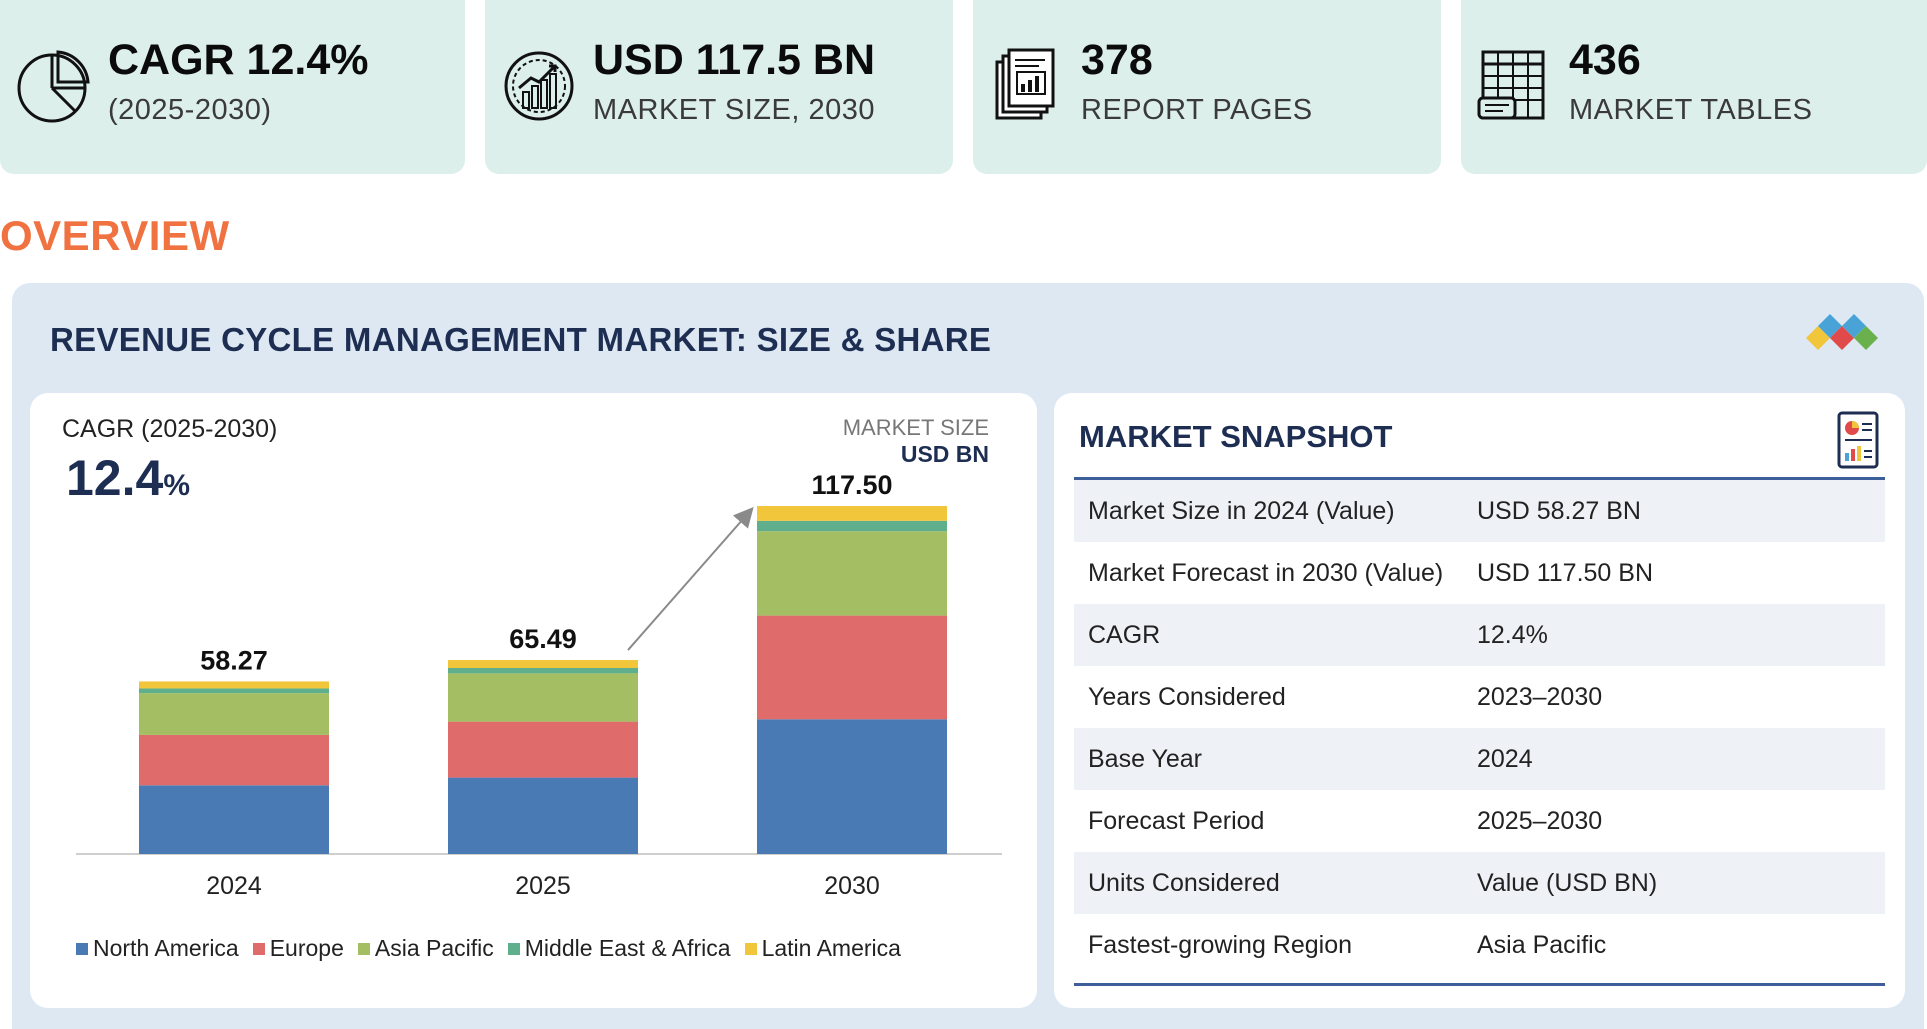 This screenshot has height=1029, width=1927. Describe the element at coordinates (543, 639) in the screenshot. I see `data-label: 65.49` at that location.